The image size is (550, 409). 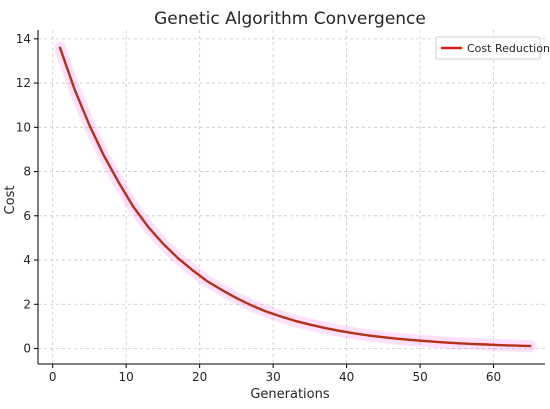 What do you see at coordinates (27, 172) in the screenshot?
I see `y-tick-label: 8` at bounding box center [27, 172].